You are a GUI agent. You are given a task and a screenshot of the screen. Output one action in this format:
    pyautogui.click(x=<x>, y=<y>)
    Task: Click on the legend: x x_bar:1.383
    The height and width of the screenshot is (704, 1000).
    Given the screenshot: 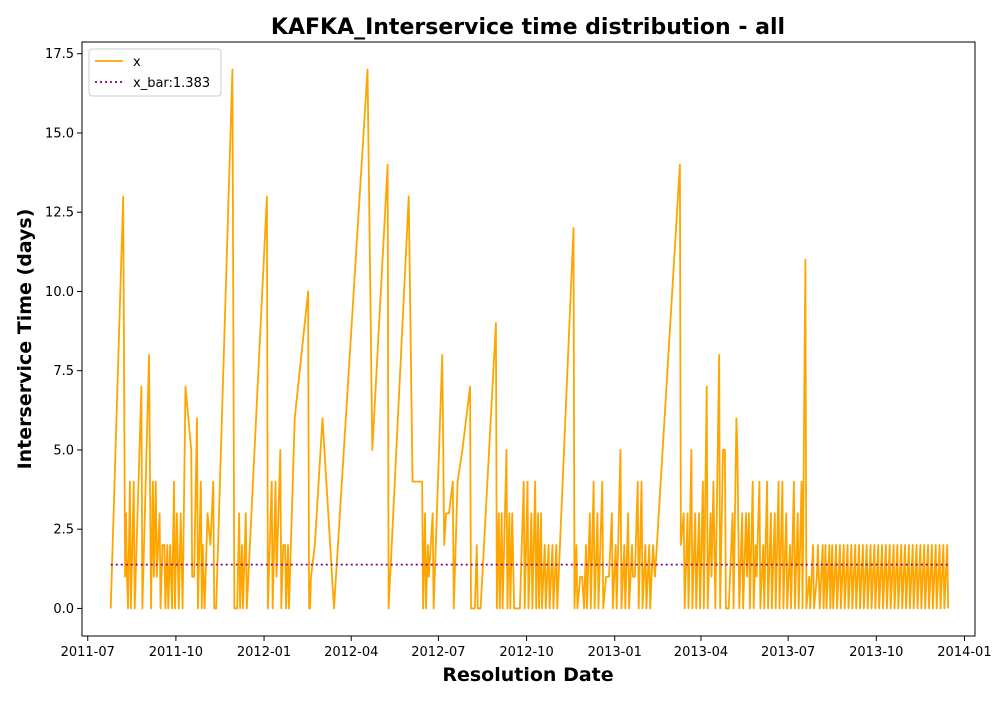 What is the action you would take?
    pyautogui.click(x=155, y=72)
    